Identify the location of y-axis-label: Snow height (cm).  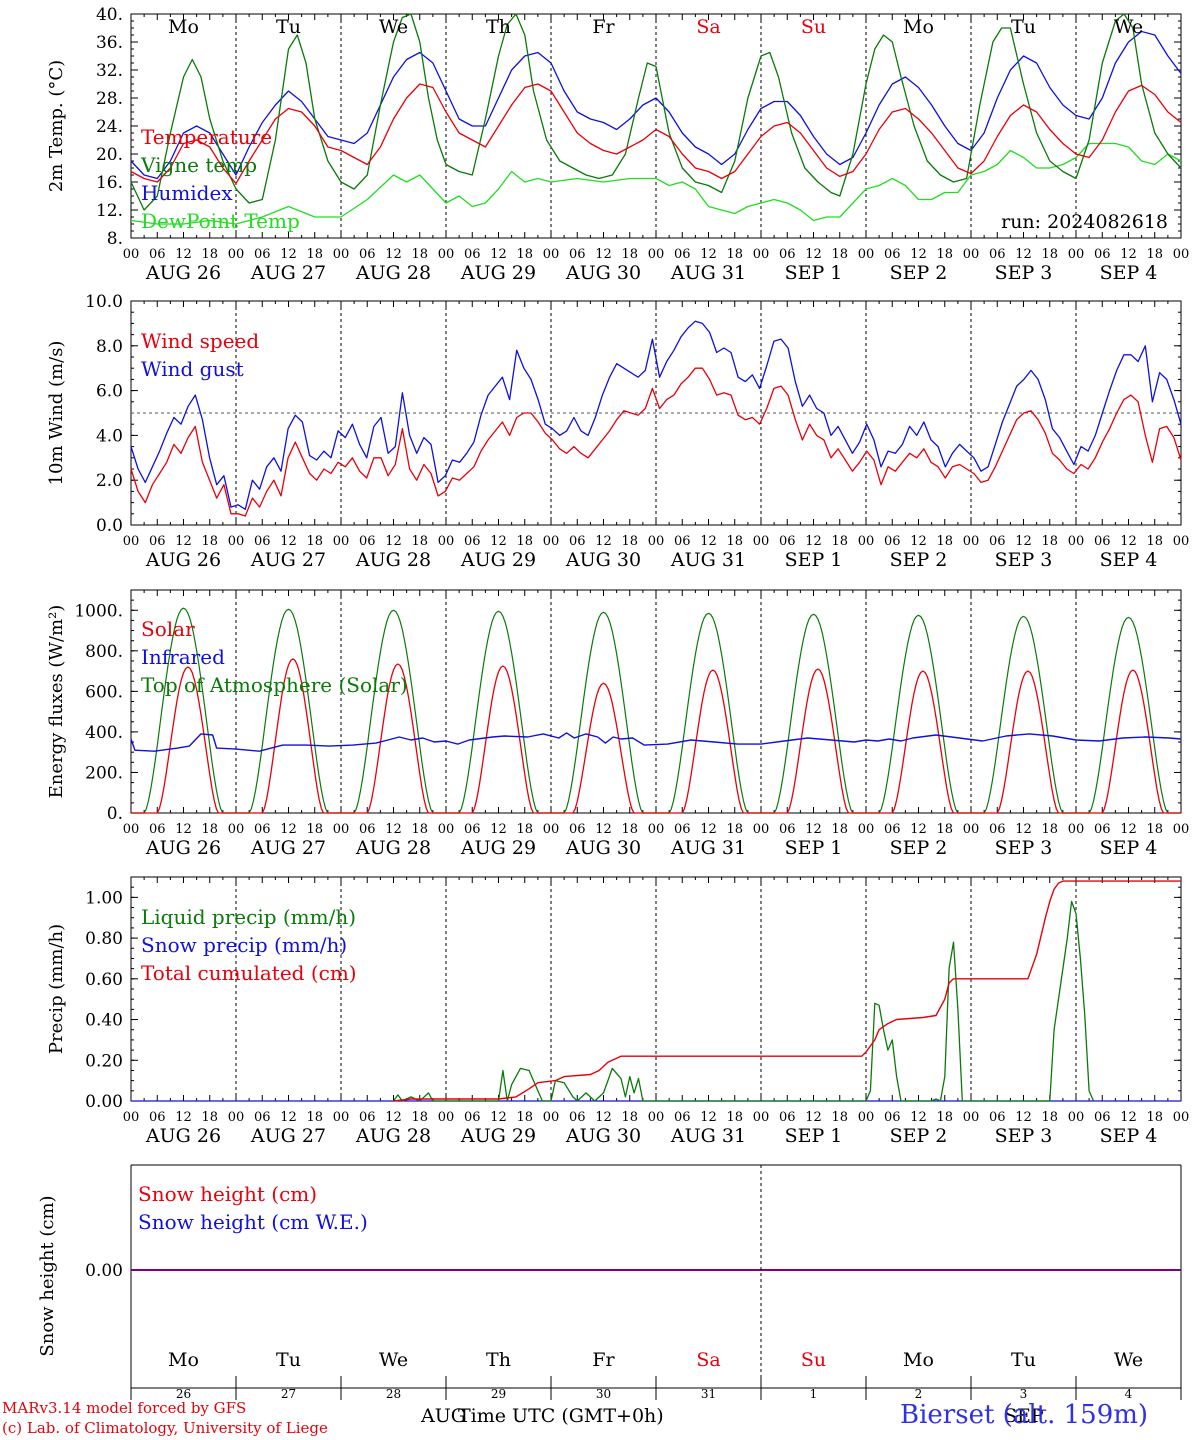
(47, 1275).